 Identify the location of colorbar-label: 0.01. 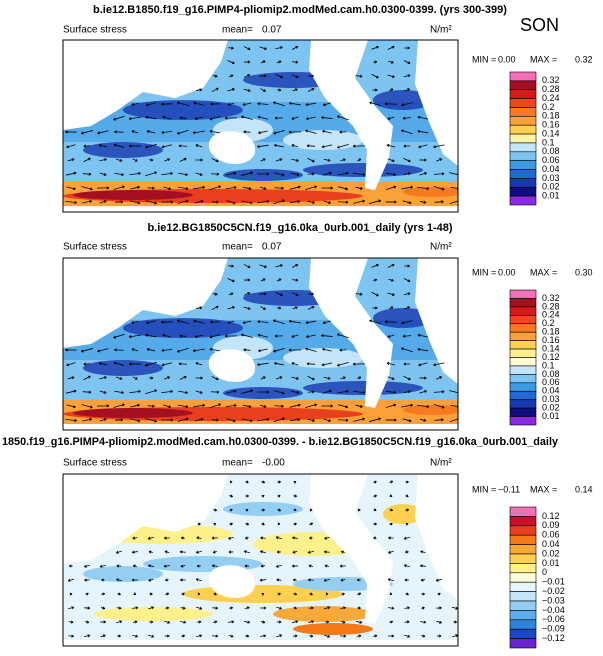
(551, 563).